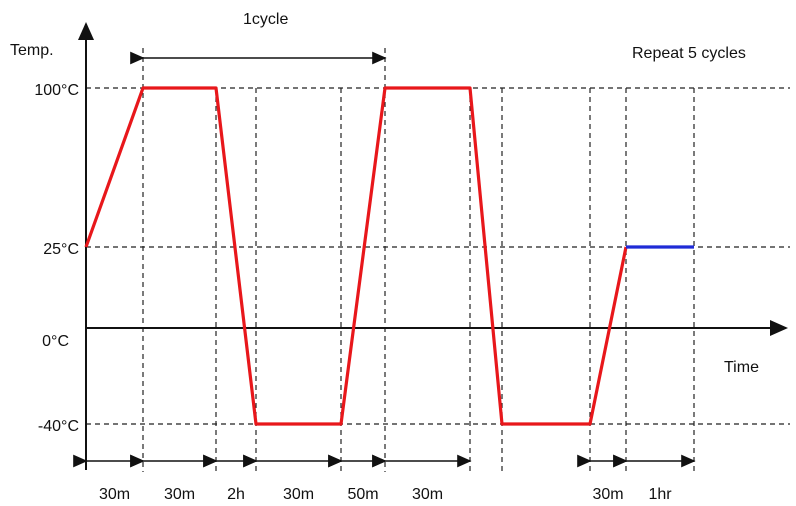 The width and height of the screenshot is (796, 506). What do you see at coordinates (58, 426) in the screenshot?
I see `y-level-minus-40: -40°C` at bounding box center [58, 426].